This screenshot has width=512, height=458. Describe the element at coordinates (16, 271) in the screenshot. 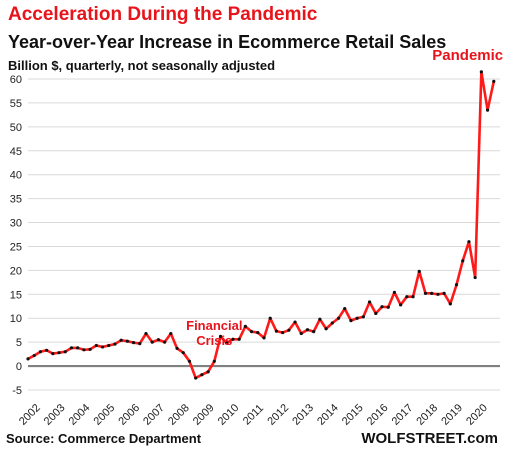

I see `y-tick-label: 20` at that location.